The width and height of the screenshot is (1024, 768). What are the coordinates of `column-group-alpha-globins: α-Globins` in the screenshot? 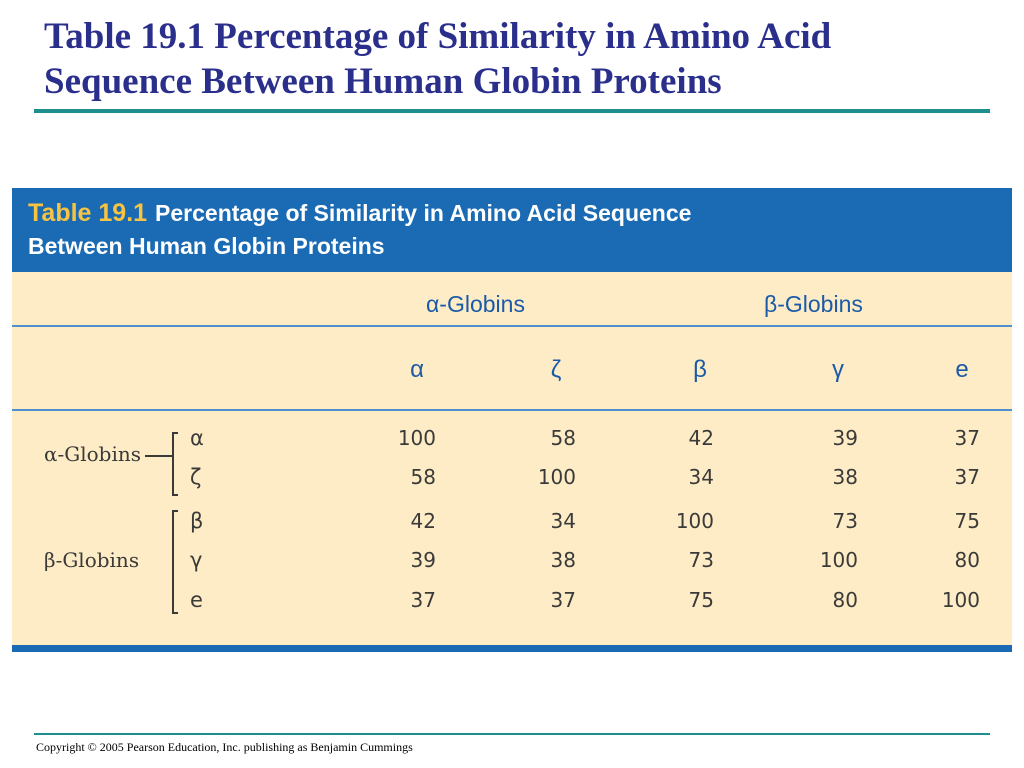 It's located at (475, 304).